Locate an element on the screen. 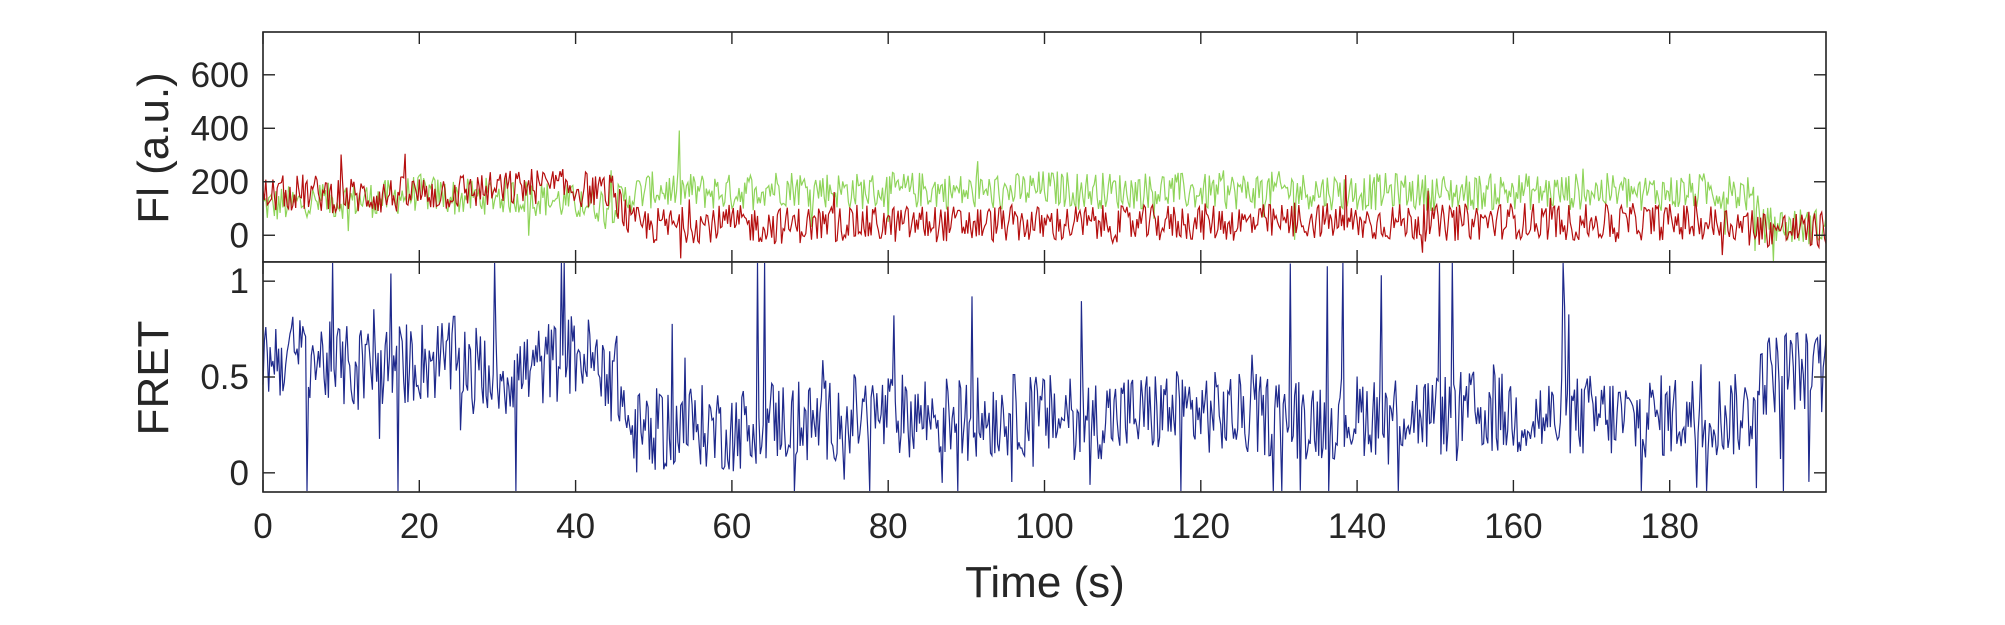 Image resolution: width=2005 pixels, height=625 pixels. y-tick-label: 600 is located at coordinates (220, 75).